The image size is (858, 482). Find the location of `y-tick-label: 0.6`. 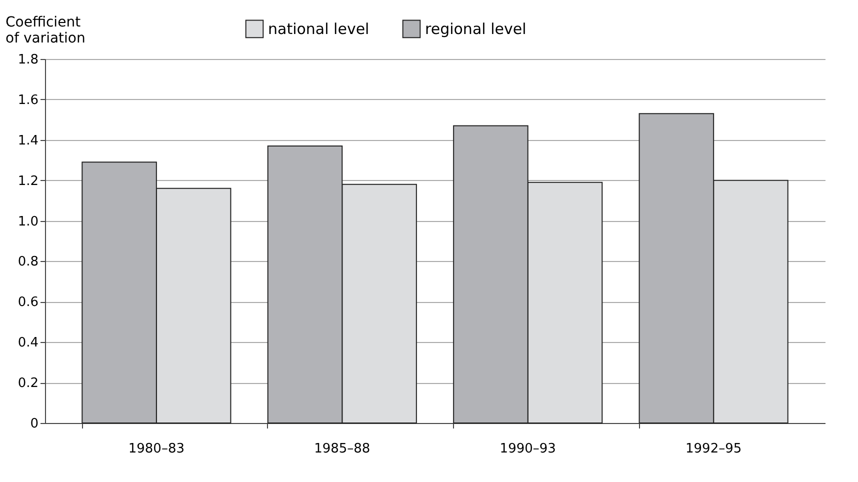

y-tick-label: 0.6 is located at coordinates (28, 302).